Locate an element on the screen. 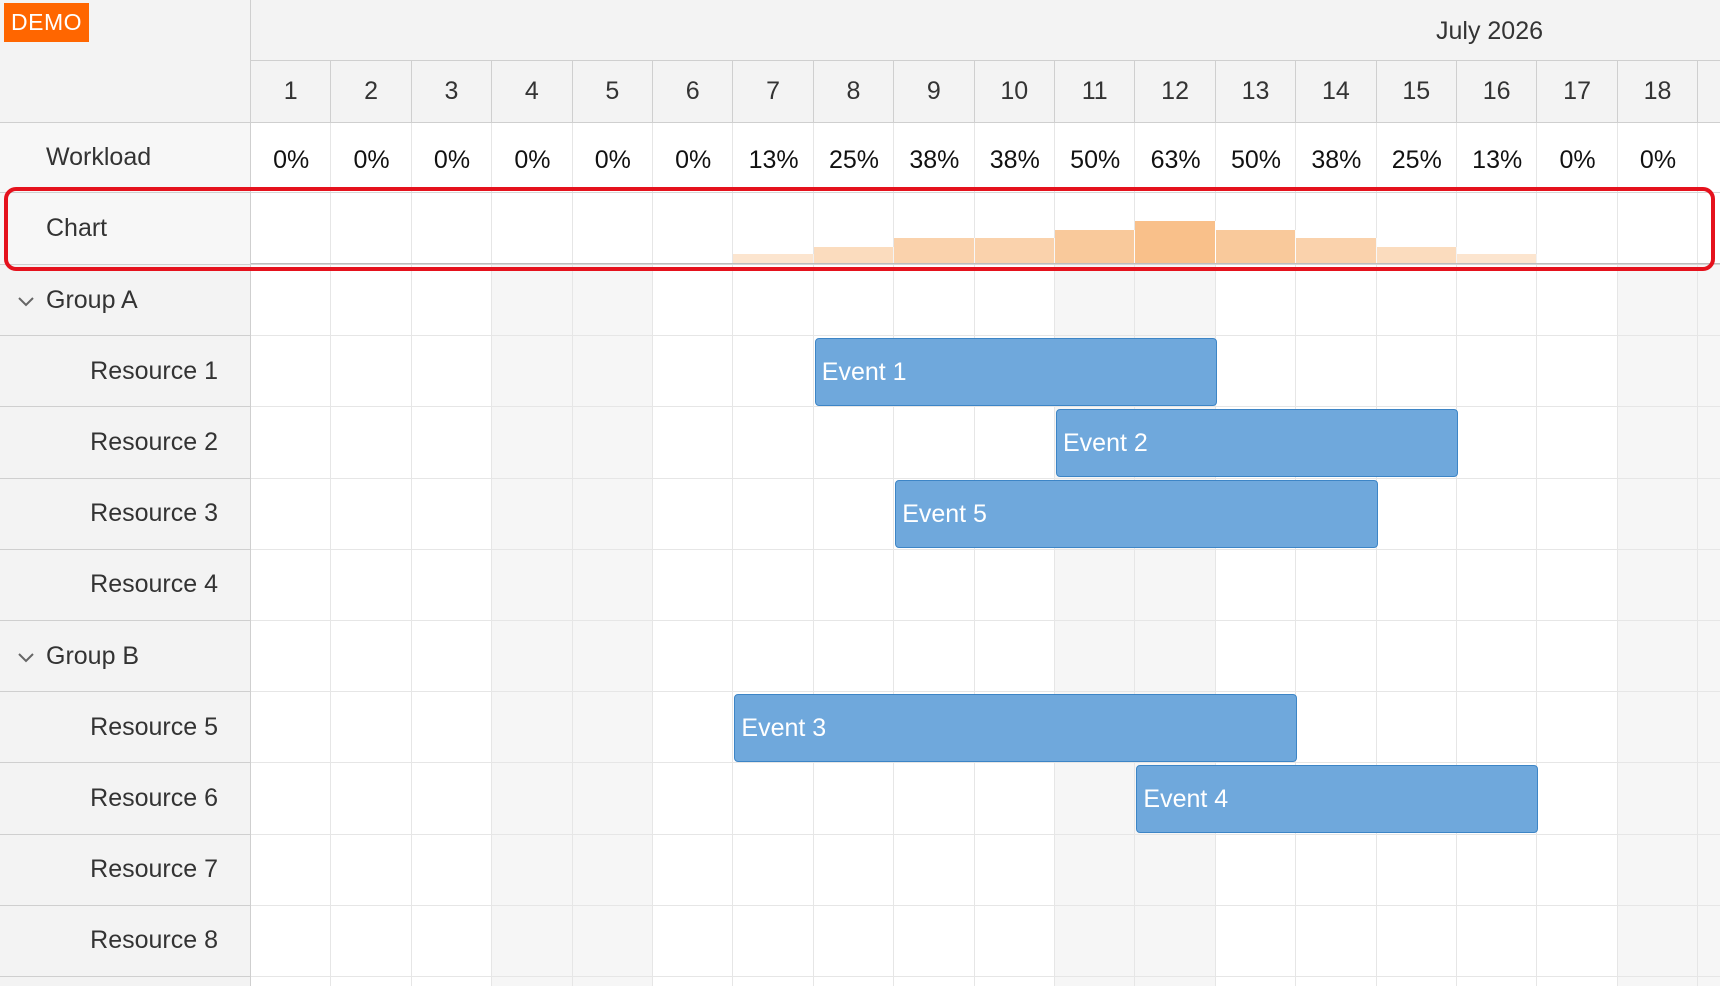  day-header-12: 12 is located at coordinates (1175, 91).